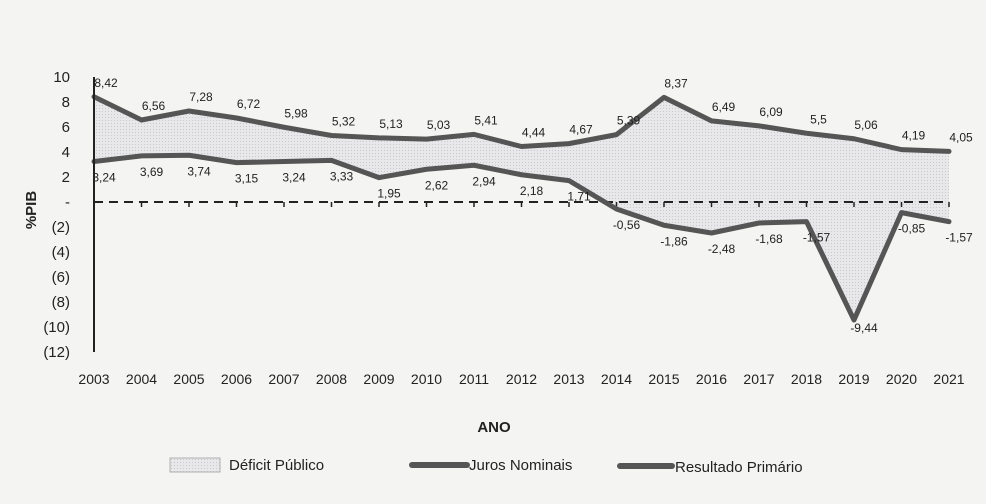 This screenshot has height=504, width=986. Describe the element at coordinates (758, 379) in the screenshot. I see `x-tick-label: 2017` at that location.